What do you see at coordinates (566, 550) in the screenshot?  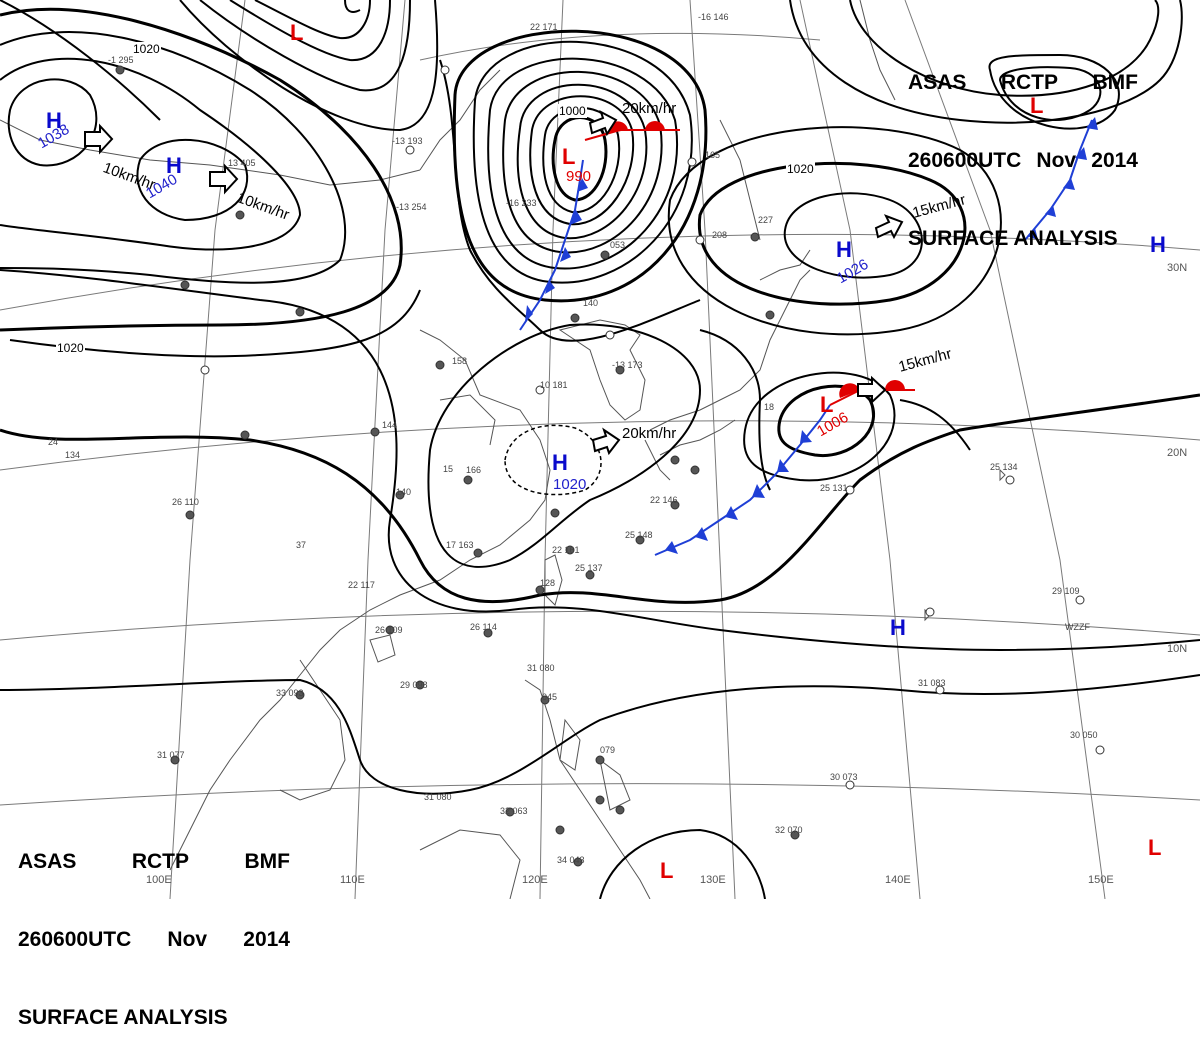 I see `station-data: 22 161` at bounding box center [566, 550].